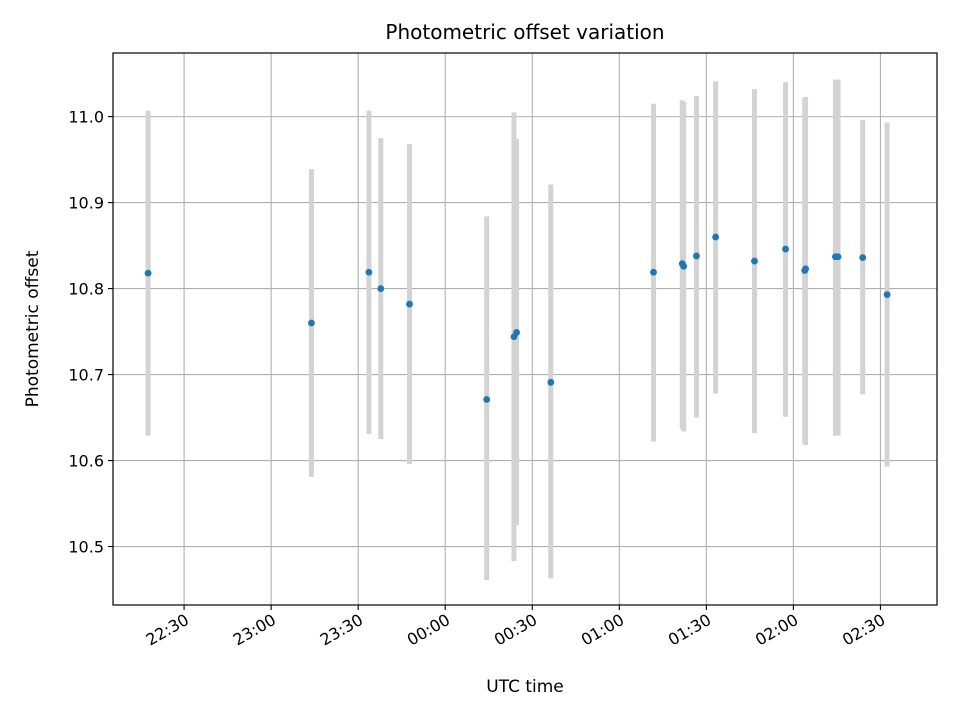 This screenshot has width=960, height=720. Describe the element at coordinates (86, 547) in the screenshot. I see `y-tick-label: 10.5` at that location.